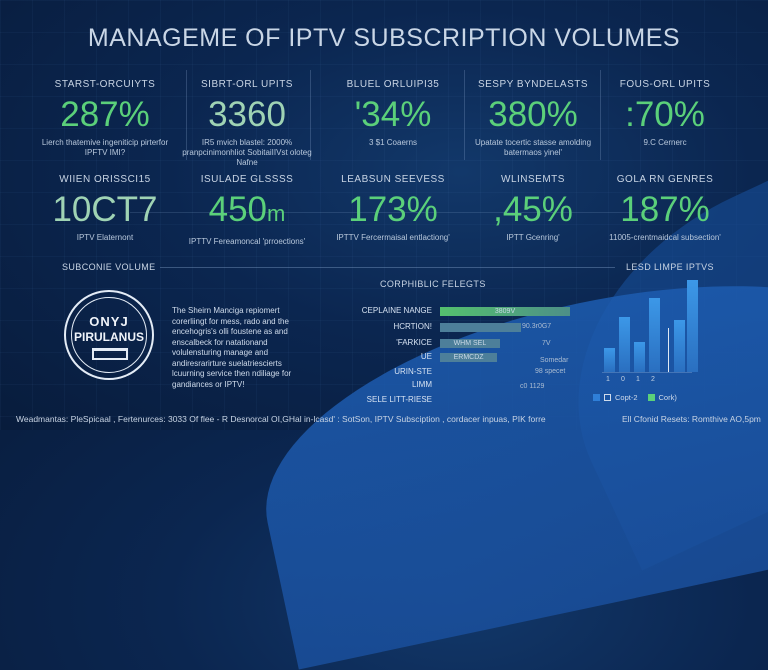 The image size is (768, 670). I want to click on stat-value: 287%, so click(105, 114).